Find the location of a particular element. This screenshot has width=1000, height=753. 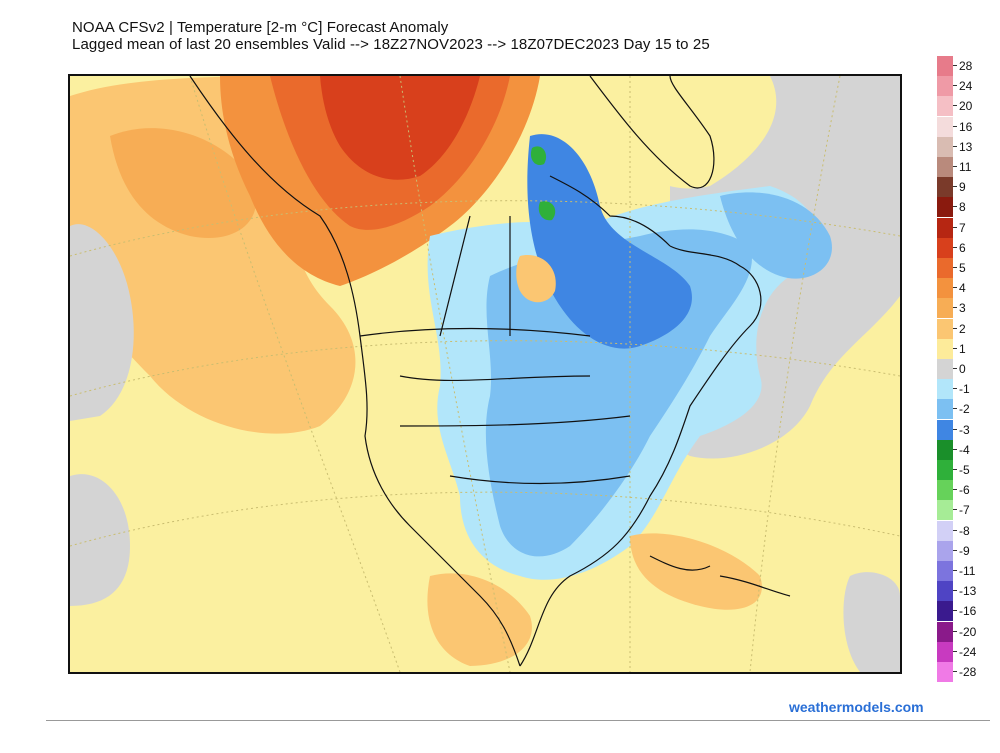

legend-label: -2 is located at coordinates (964, 409).